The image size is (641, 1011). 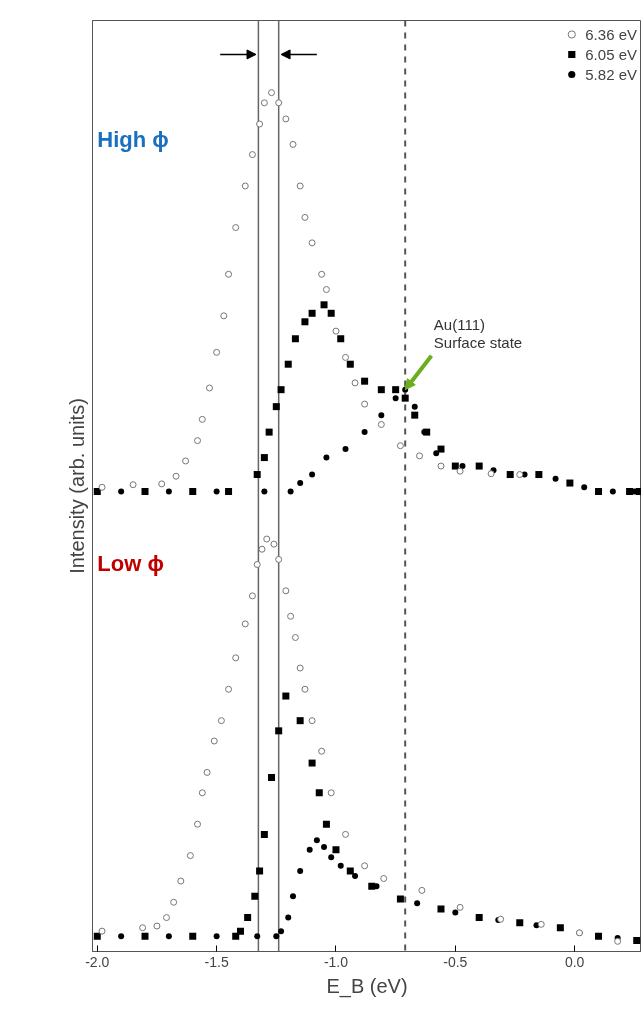 I want to click on x-tick-label: -1.5, so click(x=216, y=961).